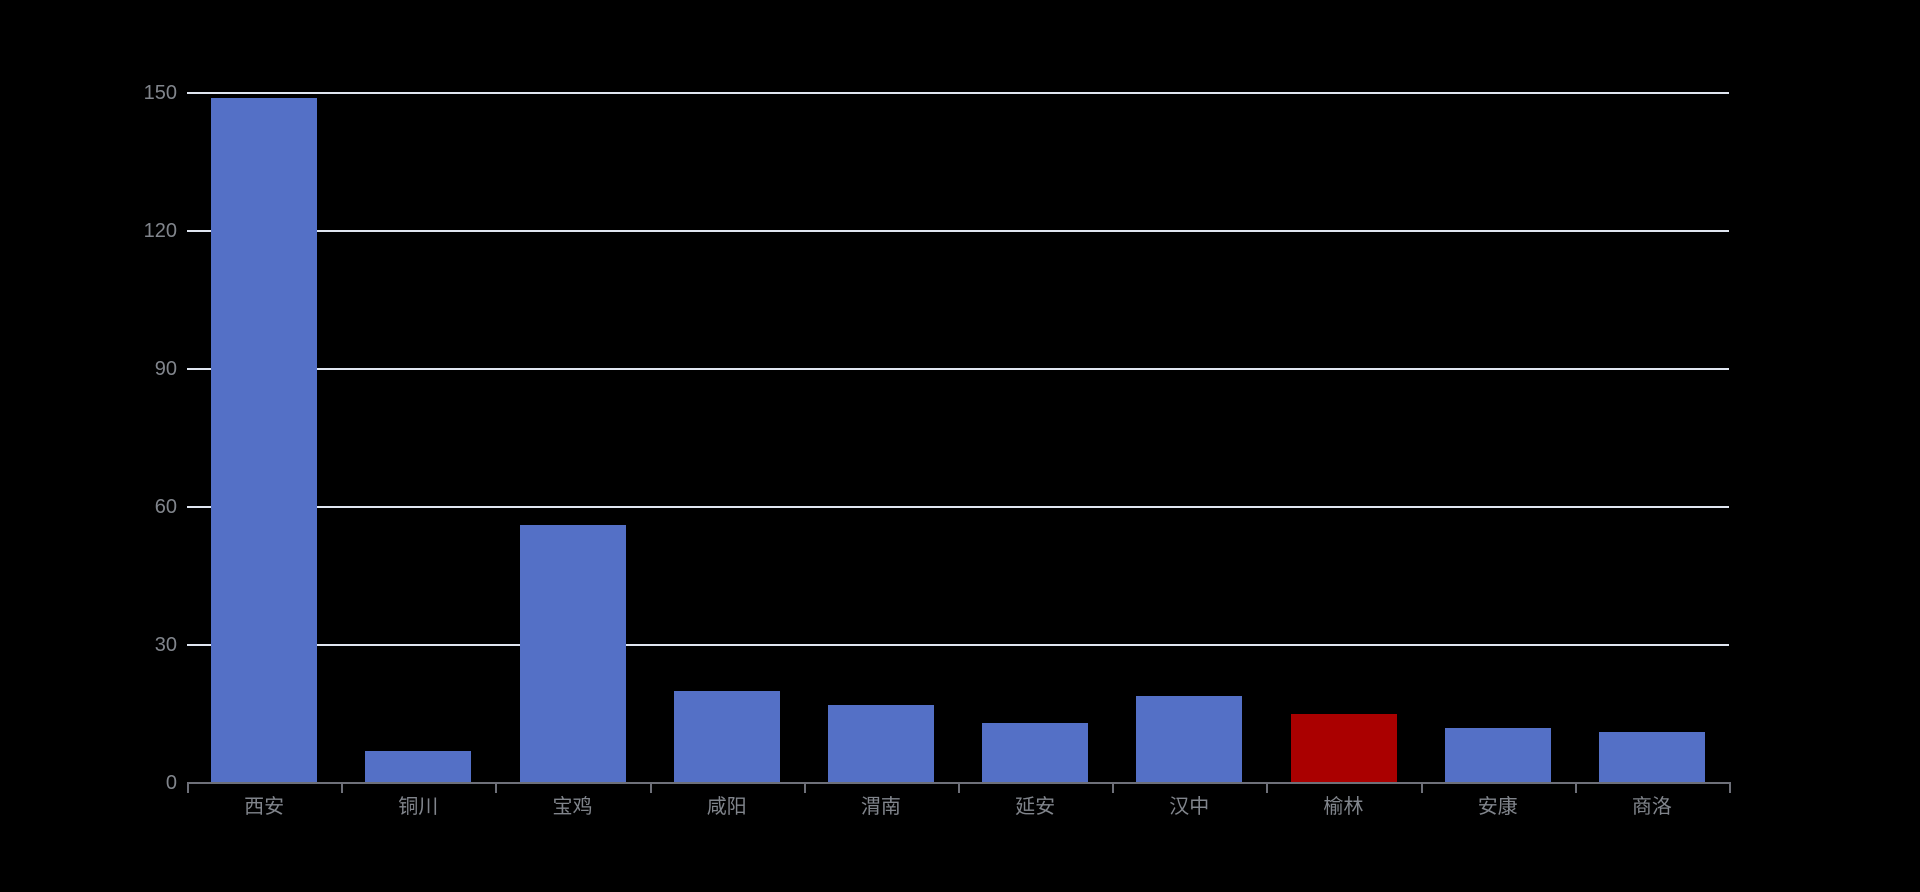 The image size is (1920, 892). I want to click on x-axis-category-label: 汉中, so click(1189, 807).